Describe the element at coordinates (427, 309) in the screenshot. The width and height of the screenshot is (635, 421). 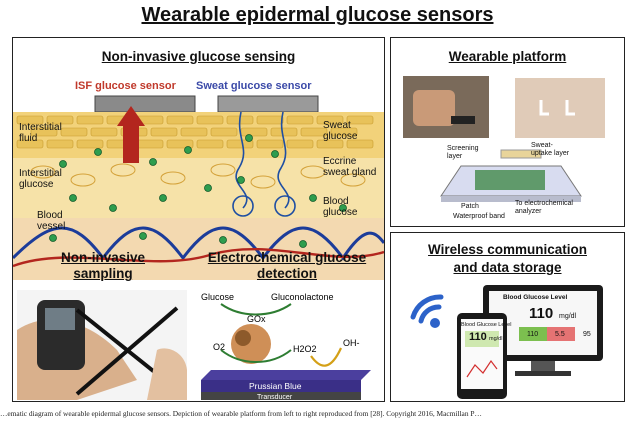
I see `wifi-icon` at that location.